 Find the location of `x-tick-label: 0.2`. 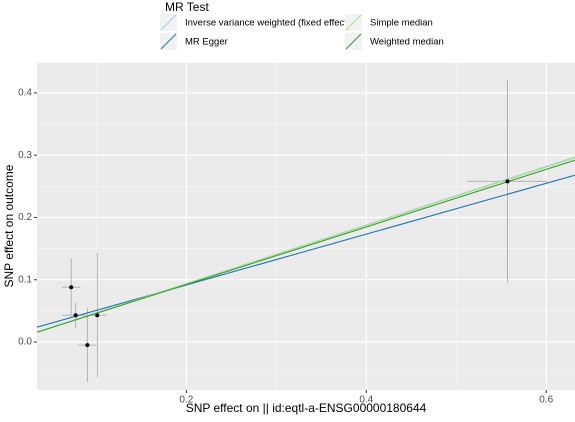

x-tick-label: 0.2 is located at coordinates (186, 400).